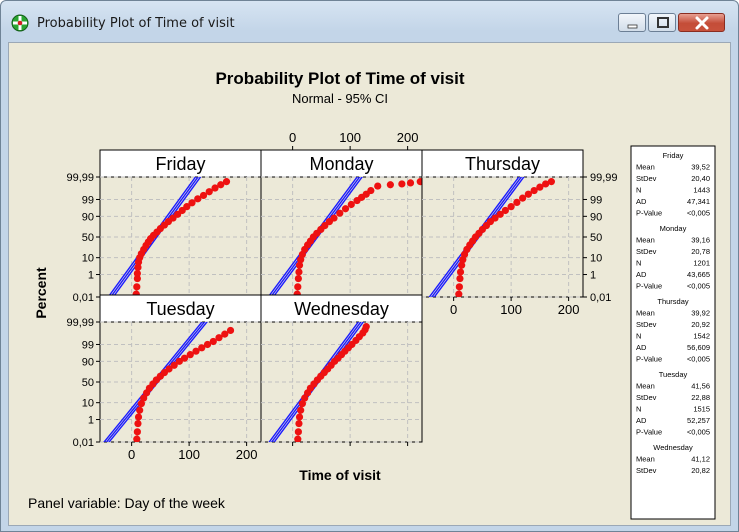 This screenshot has width=739, height=532. I want to click on panel-wednesday: Wednesday, so click(341, 370).